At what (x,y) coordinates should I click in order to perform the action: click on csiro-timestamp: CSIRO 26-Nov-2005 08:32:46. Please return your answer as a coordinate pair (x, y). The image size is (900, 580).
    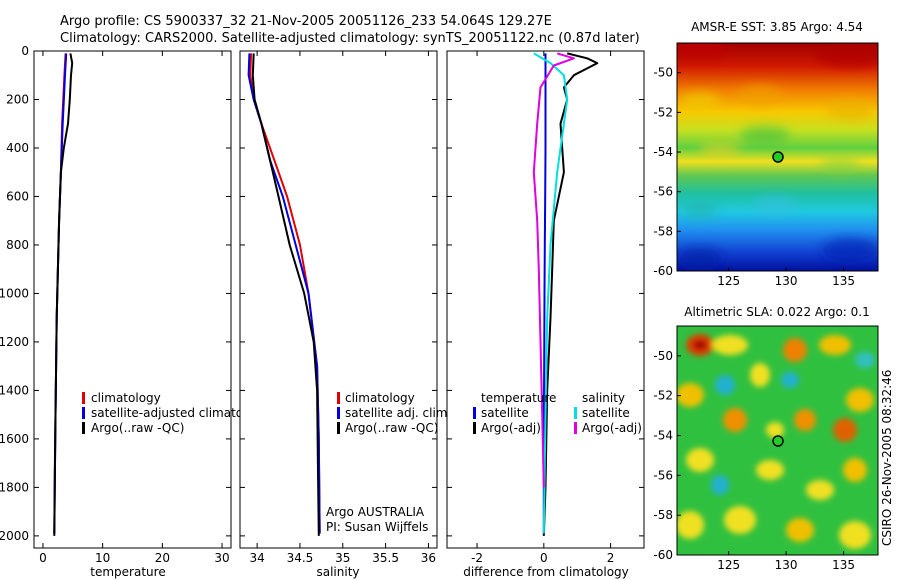
    Looking at the image, I should click on (887, 458).